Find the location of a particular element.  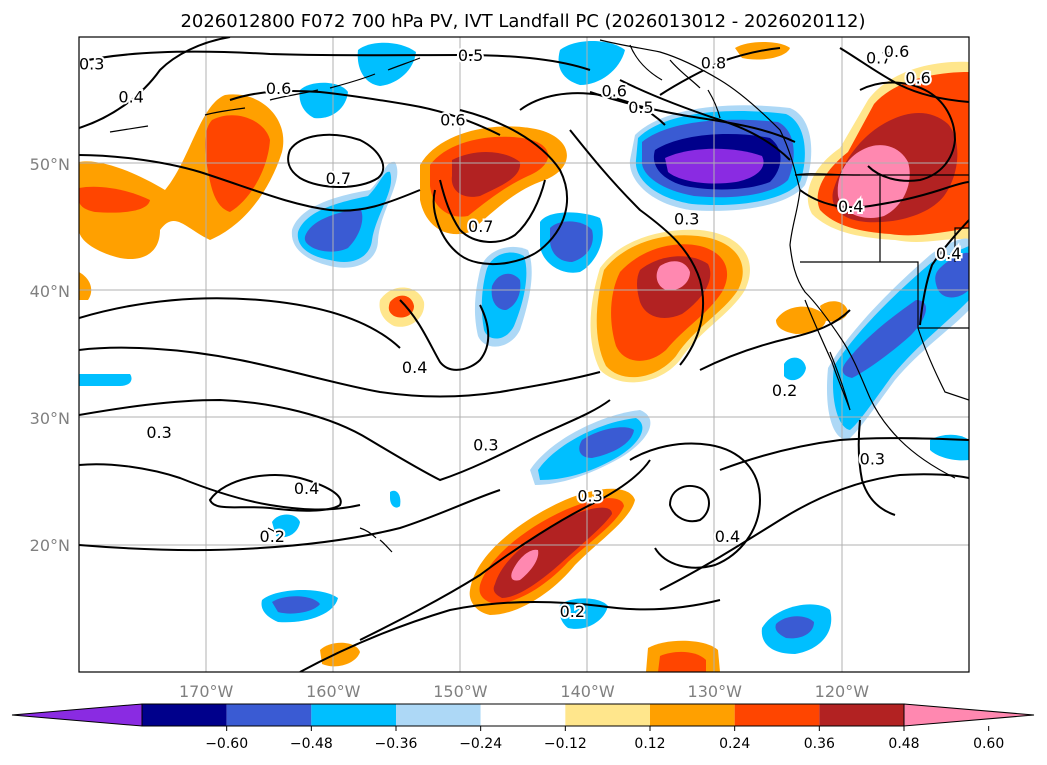

lon-tick-label: 120°W is located at coordinates (842, 691).